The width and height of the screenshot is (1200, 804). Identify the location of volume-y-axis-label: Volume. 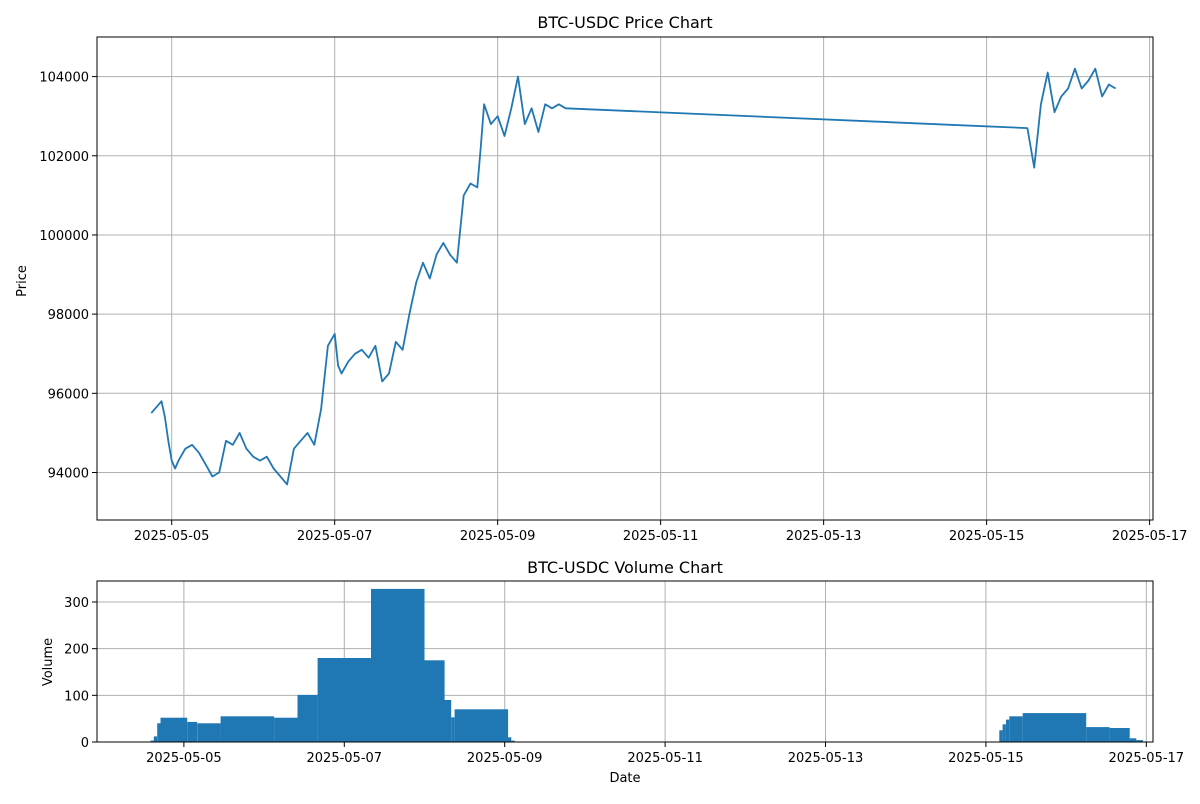
(48, 662).